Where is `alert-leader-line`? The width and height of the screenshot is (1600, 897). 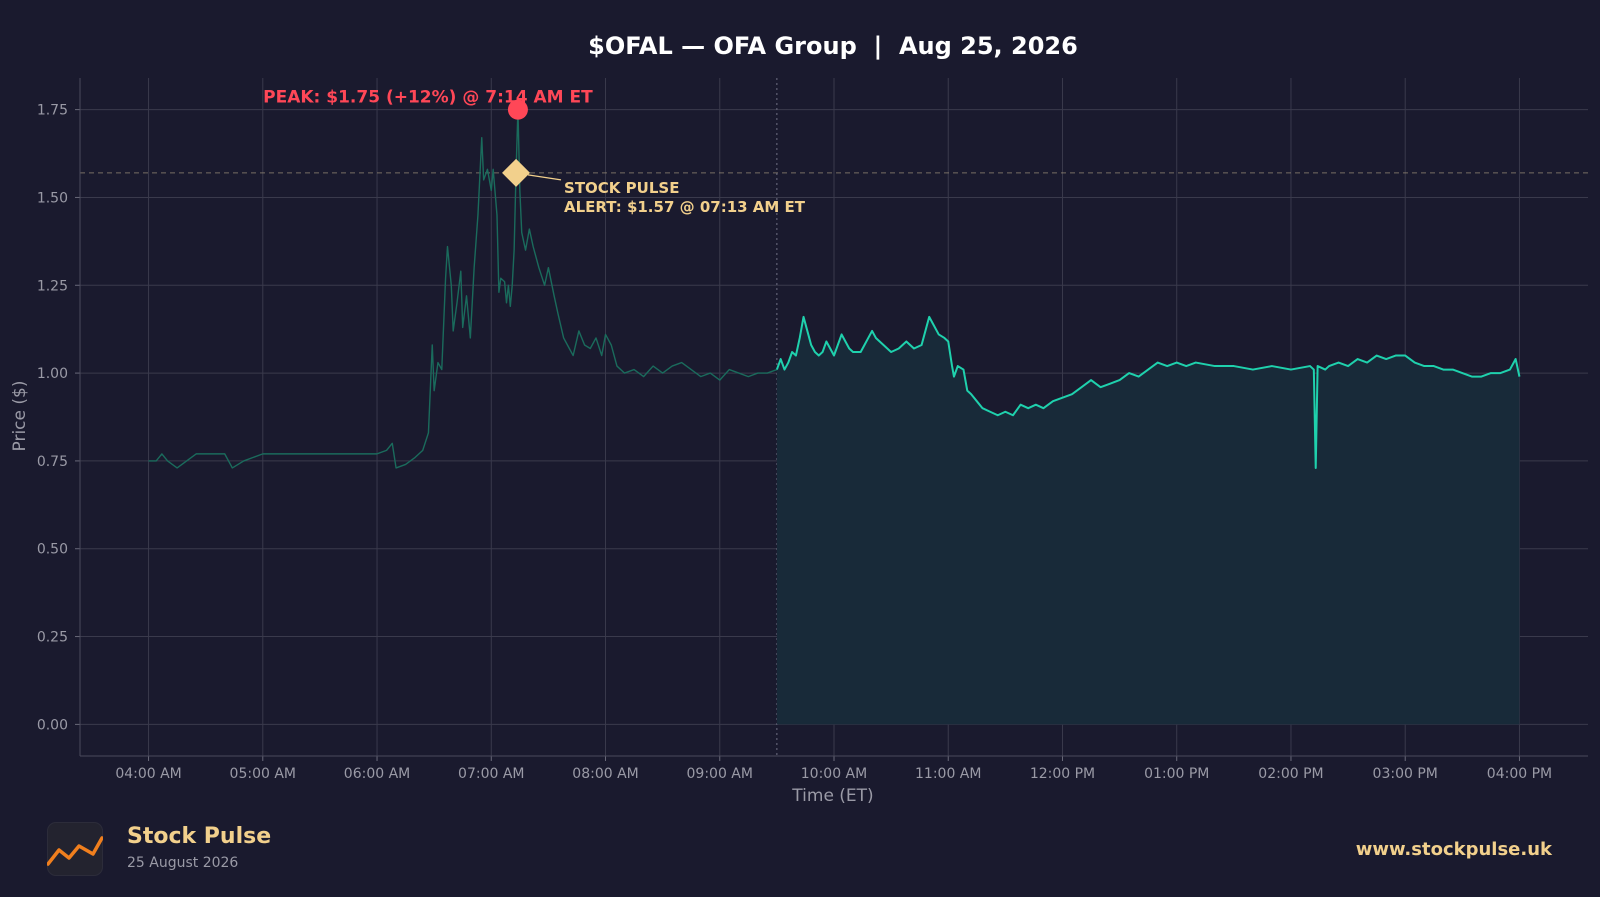 alert-leader-line is located at coordinates (544, 177).